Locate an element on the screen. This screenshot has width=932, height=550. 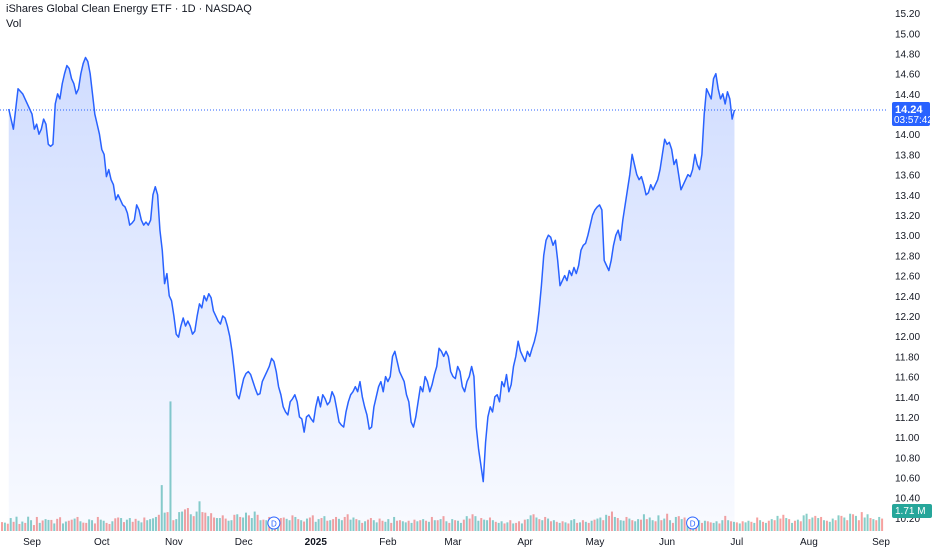
y-tick-label: 12.60 is located at coordinates (907, 277).